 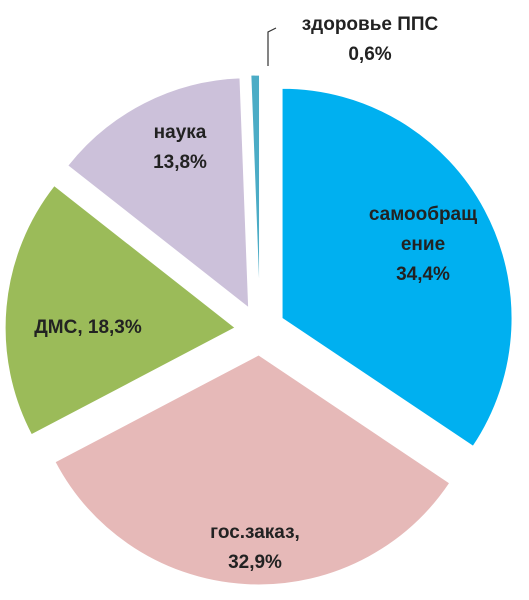 What do you see at coordinates (255, 548) in the screenshot?
I see `slice-label: гос.заказ, 32,9%` at bounding box center [255, 548].